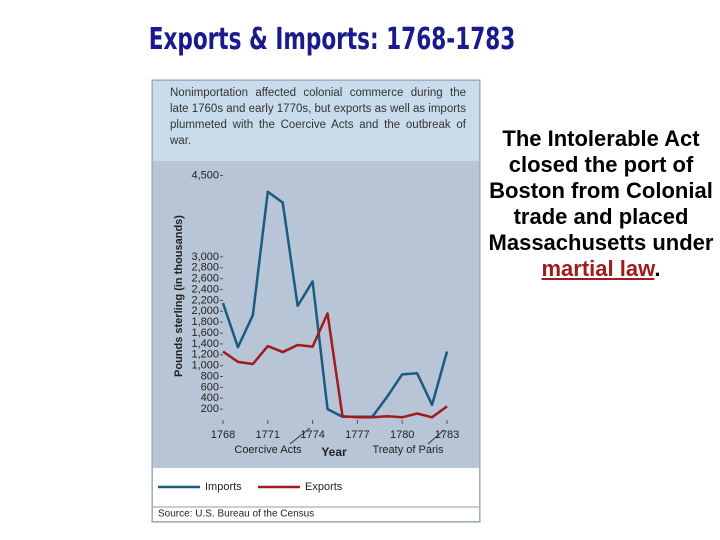  I want to click on y-tick-label: 400, so click(210, 398).